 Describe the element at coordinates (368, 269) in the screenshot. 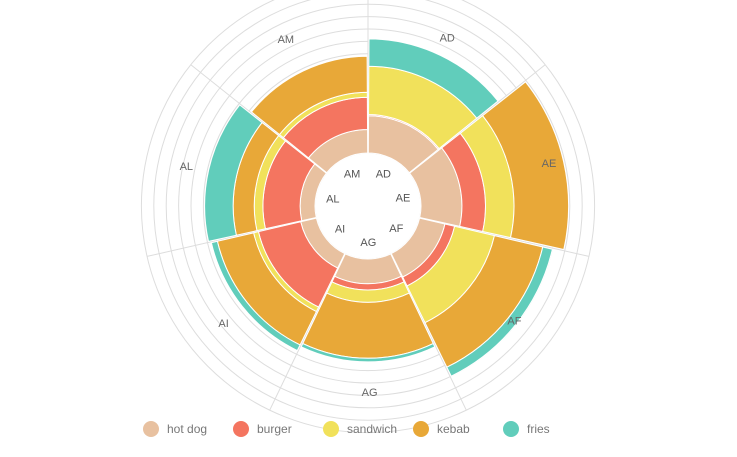

I see `bar-AG-hot-dog` at that location.